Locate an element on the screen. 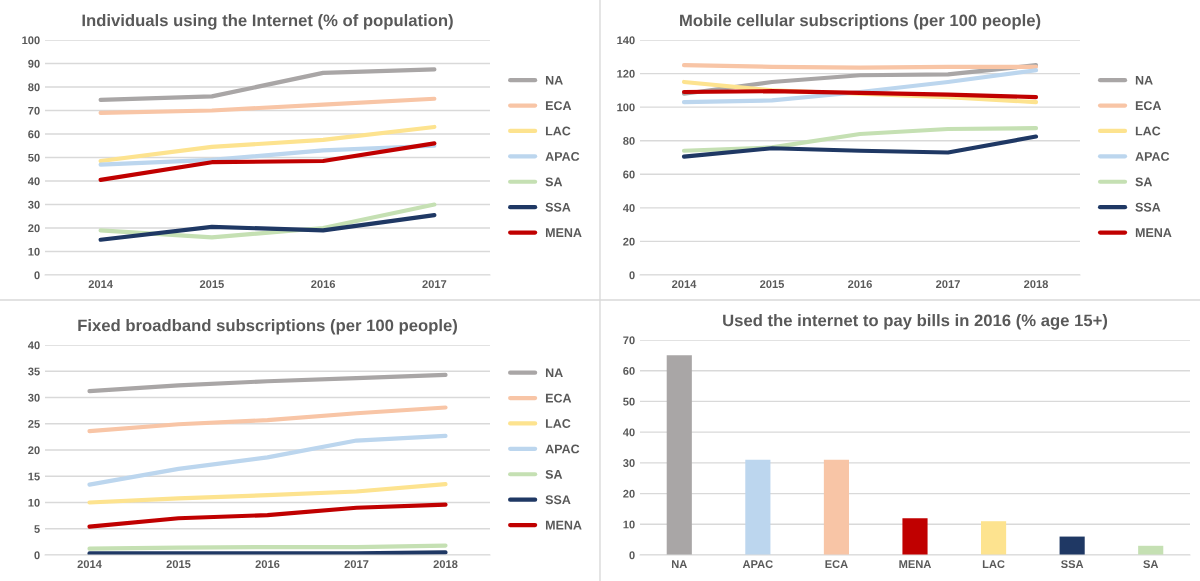 Image resolution: width=1200 pixels, height=581 pixels. chart-title: Mobile cellular subscriptions (per 100 people) is located at coordinates (860, 22).